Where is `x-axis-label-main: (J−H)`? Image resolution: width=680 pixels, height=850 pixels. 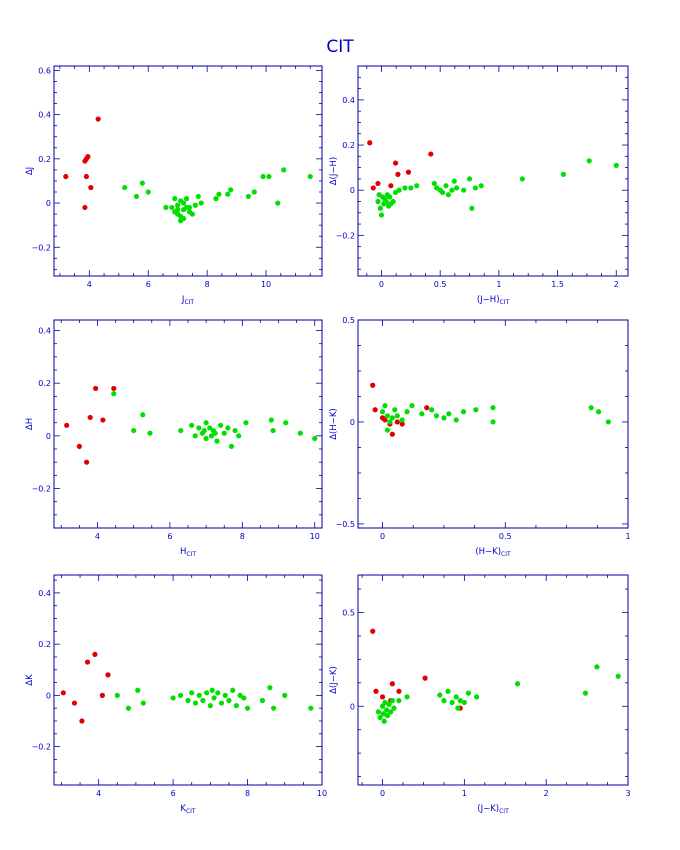 x-axis-label-main: (J−H) is located at coordinates (488, 300).